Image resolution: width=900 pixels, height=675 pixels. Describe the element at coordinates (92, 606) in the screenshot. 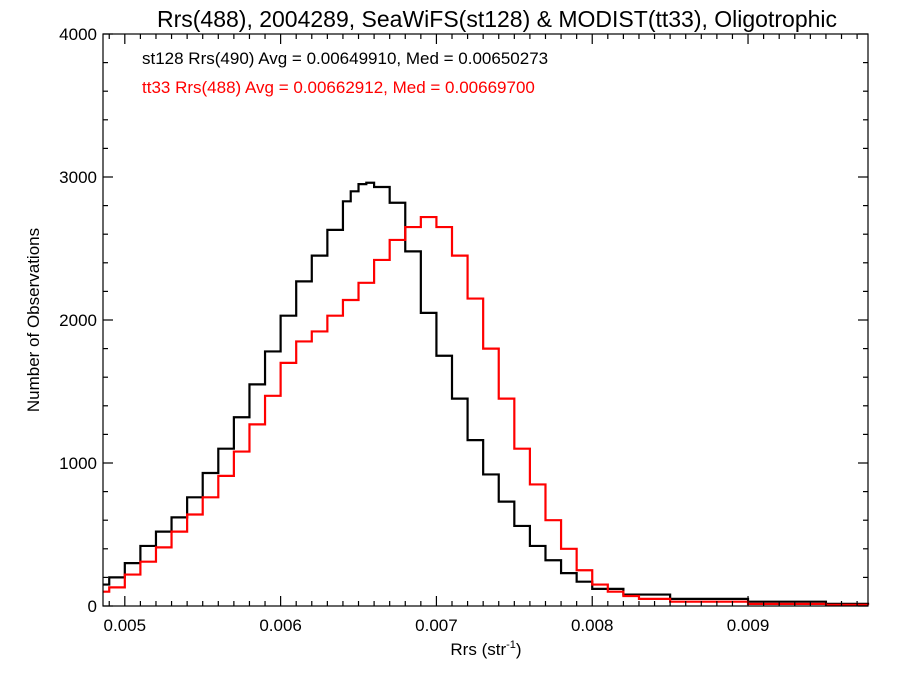

I see `y-tick-label: 0` at that location.